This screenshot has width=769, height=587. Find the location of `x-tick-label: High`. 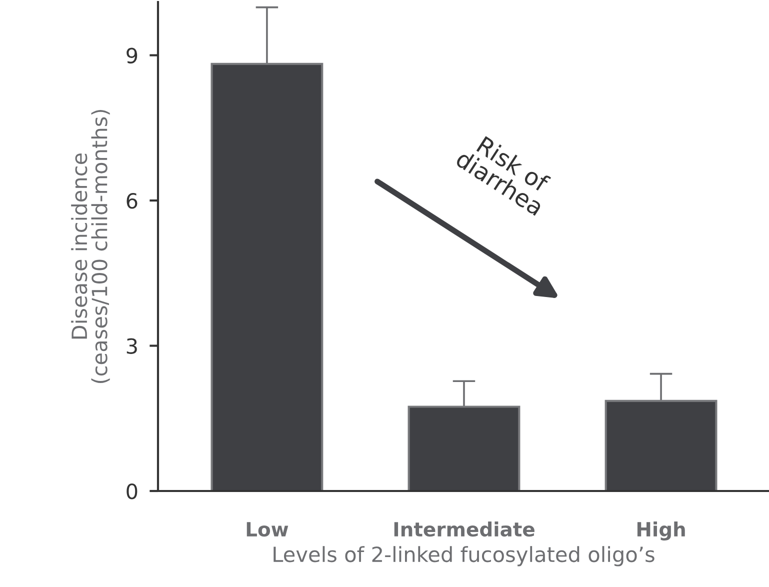

x-tick-label: High is located at coordinates (661, 531).